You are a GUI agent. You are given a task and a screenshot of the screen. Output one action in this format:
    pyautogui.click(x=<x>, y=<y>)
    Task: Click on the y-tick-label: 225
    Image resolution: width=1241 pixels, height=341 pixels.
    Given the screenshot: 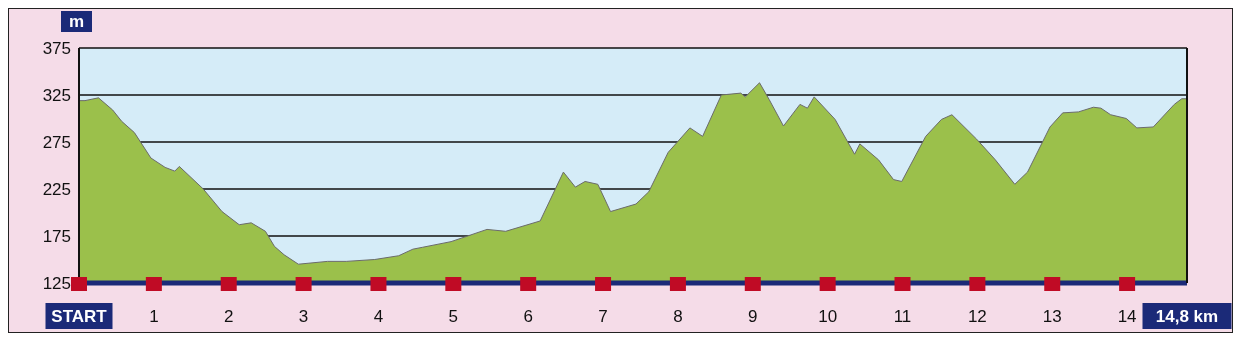 What is the action you would take?
    pyautogui.click(x=56, y=190)
    